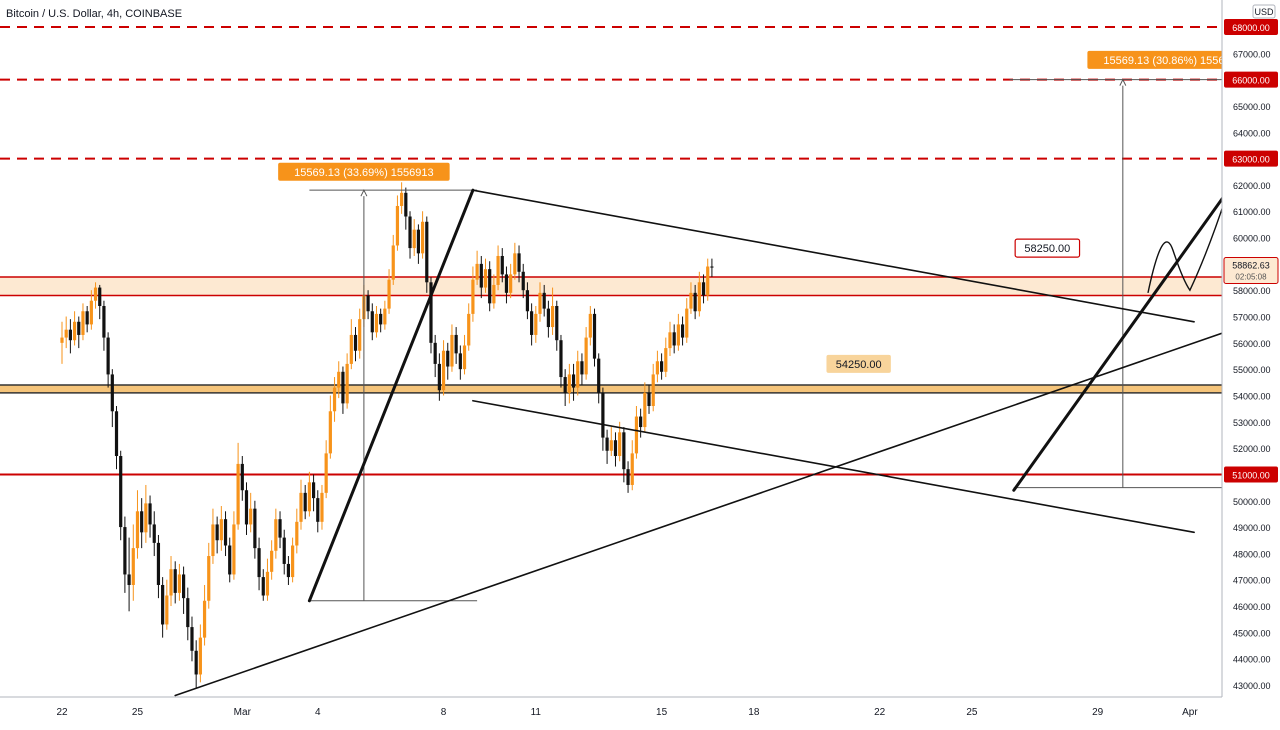 Image resolution: width=1280 pixels, height=730 pixels. What do you see at coordinates (1252, 291) in the screenshot?
I see `y-tick-label: 58000.00` at bounding box center [1252, 291].